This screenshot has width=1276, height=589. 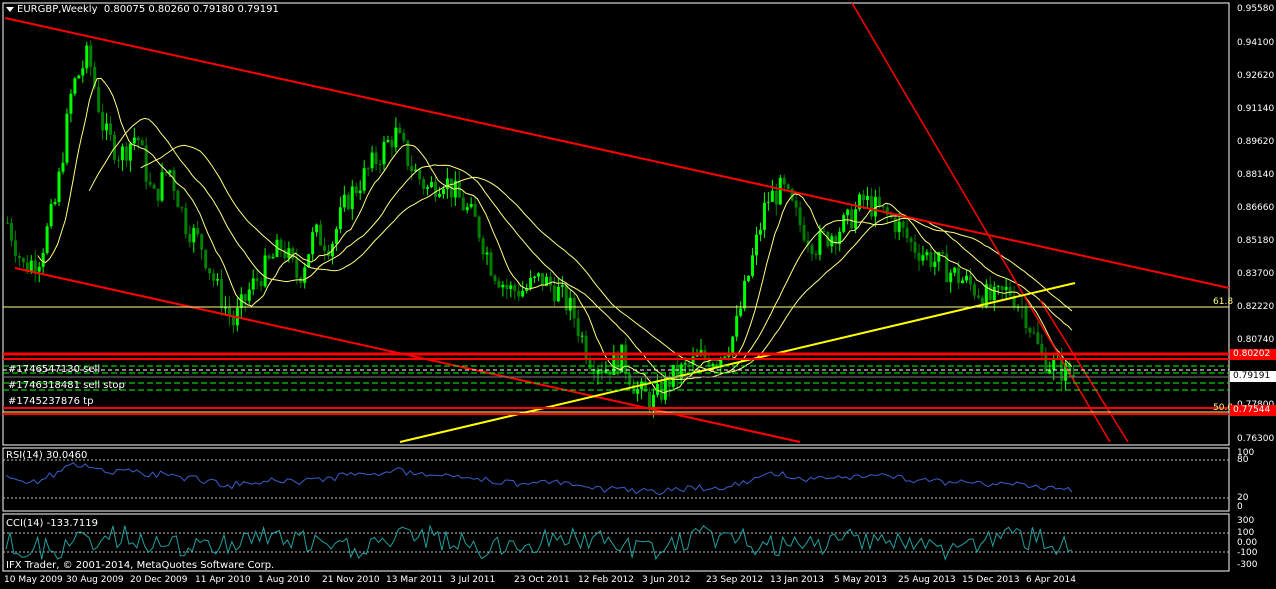 I want to click on order-label: #1746318481 sell stop, so click(x=66, y=385).